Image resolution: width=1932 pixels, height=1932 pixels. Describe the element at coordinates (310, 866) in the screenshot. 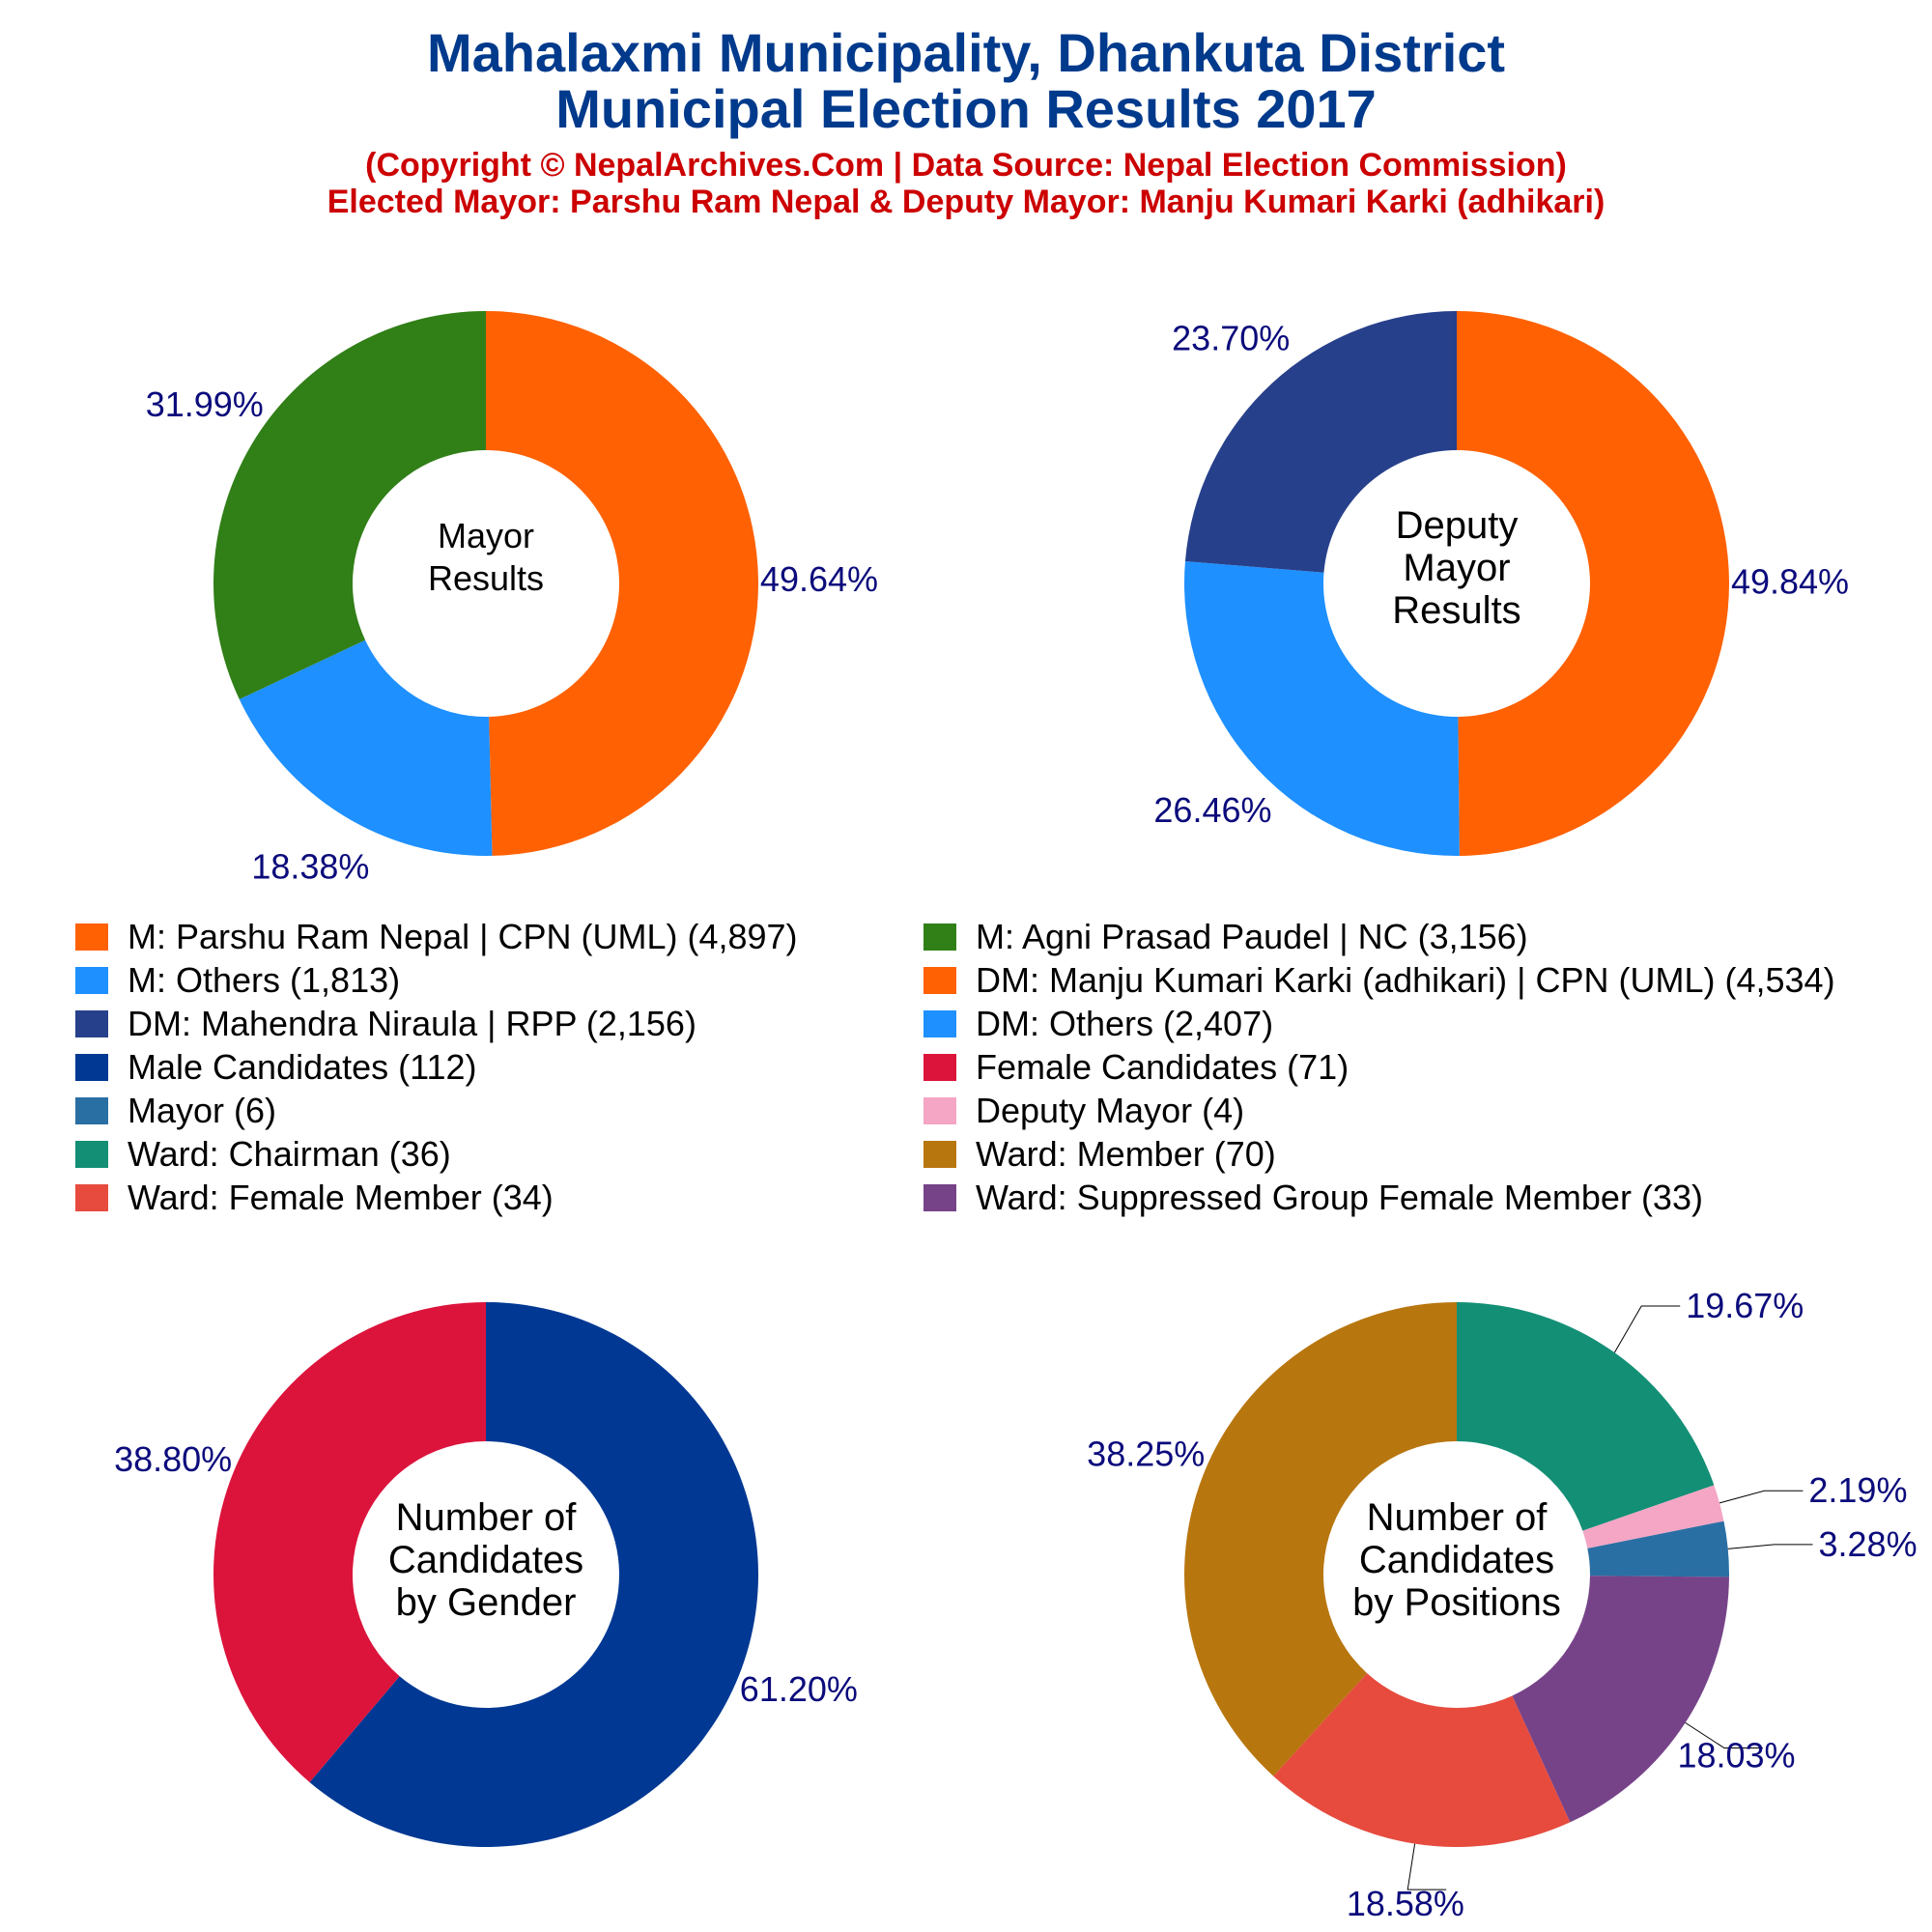

I see `slice-percent-label: 18.38%` at that location.